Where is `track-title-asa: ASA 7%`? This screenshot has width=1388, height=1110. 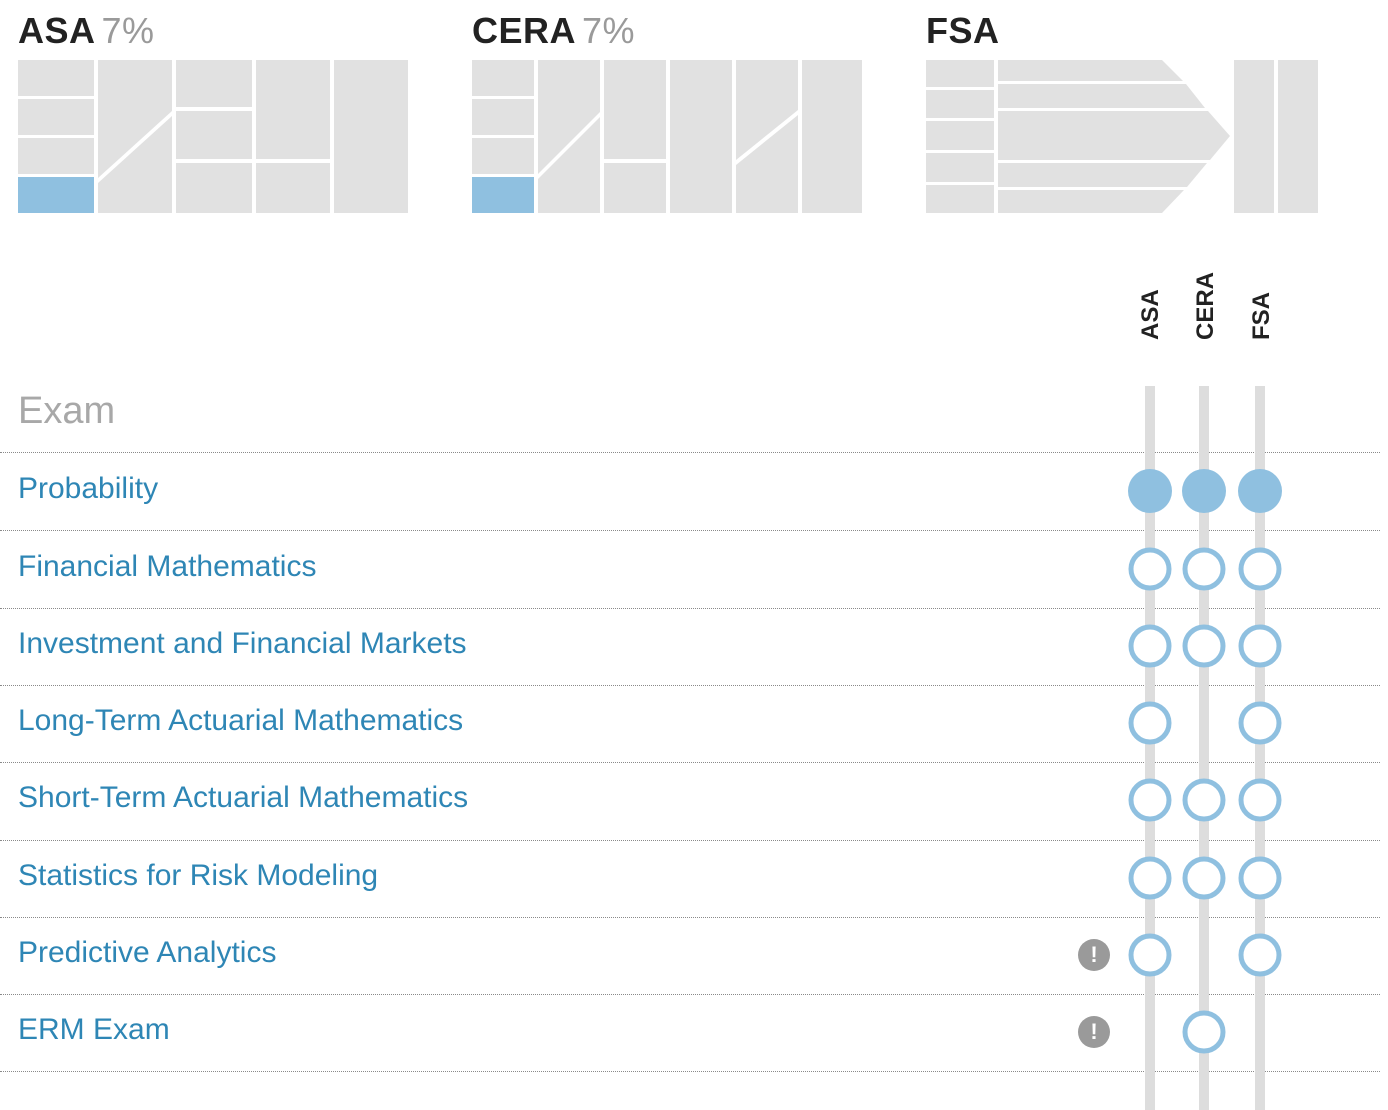 track-title-asa: ASA 7% is located at coordinates (86, 31).